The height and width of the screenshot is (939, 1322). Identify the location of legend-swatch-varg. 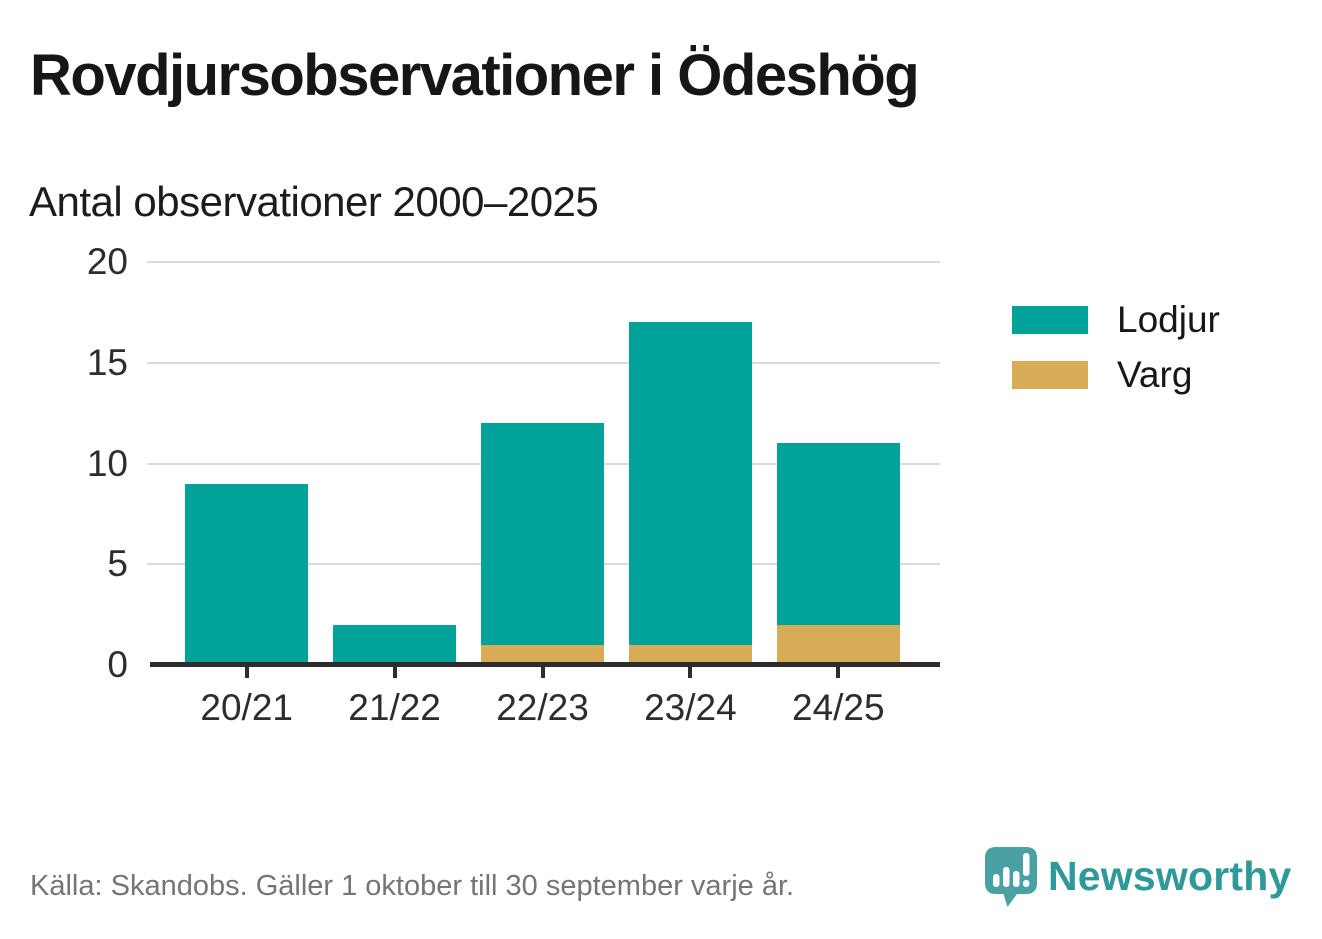
(1050, 375).